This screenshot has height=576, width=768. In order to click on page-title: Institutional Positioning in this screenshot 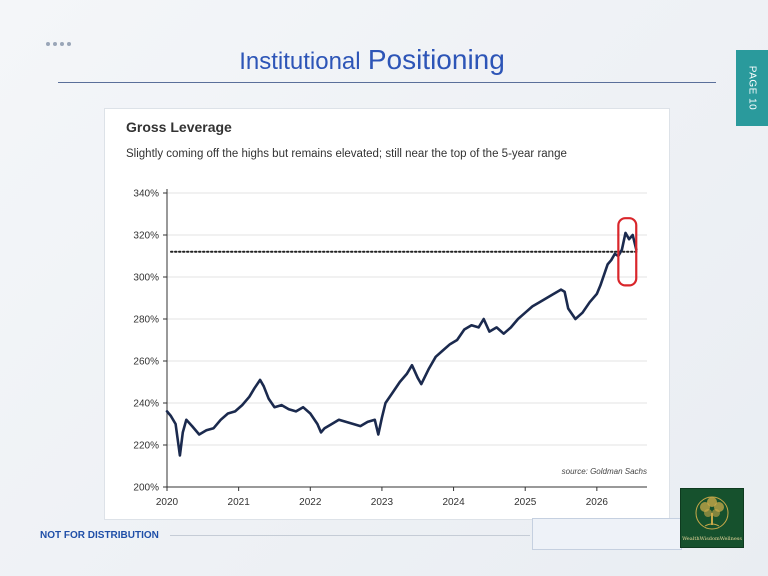, I will do `click(372, 61)`.